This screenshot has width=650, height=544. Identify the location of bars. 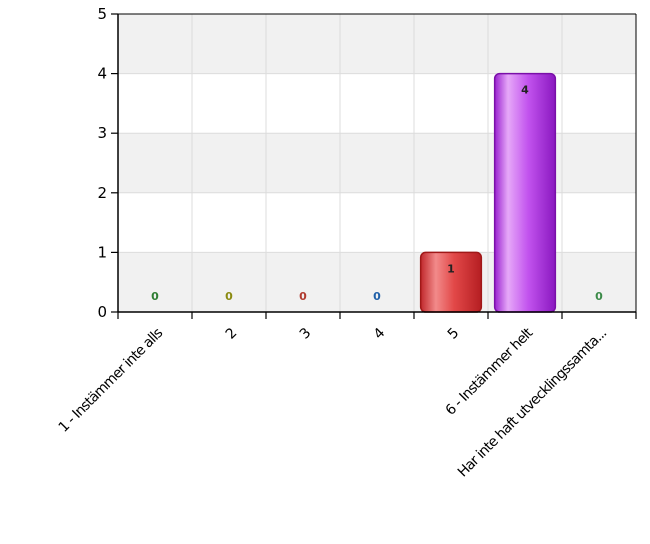
(488, 192).